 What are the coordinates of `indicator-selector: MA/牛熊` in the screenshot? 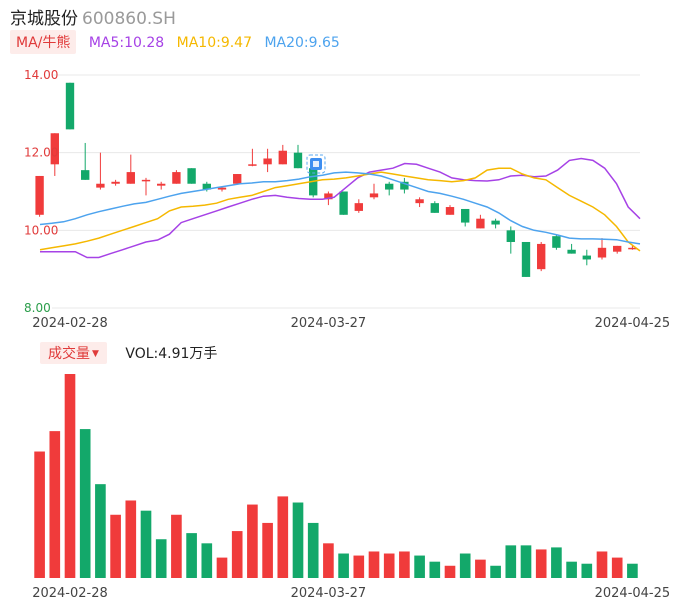 It's located at (43, 42).